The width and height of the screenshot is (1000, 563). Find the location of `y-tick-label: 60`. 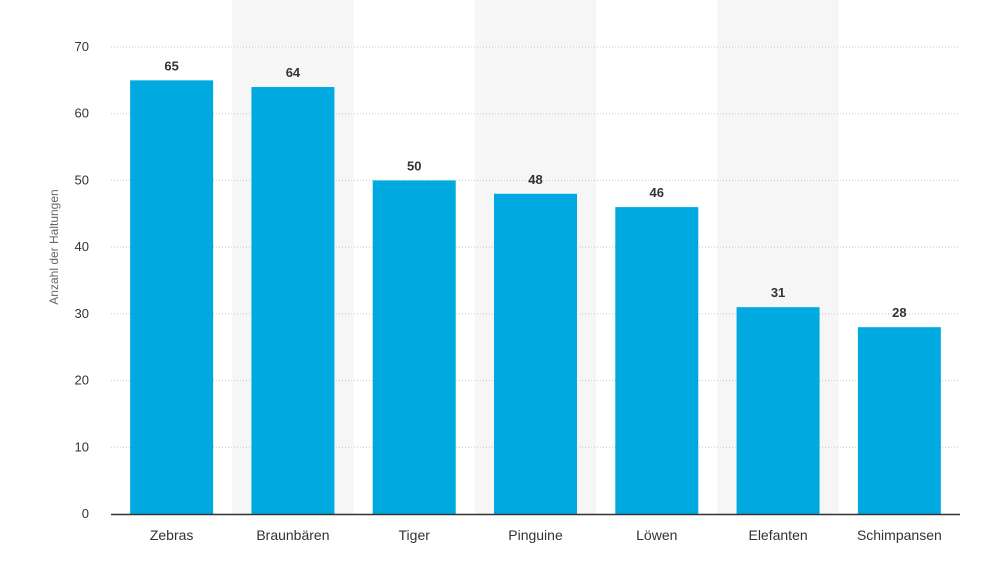

y-tick-label: 60 is located at coordinates (82, 113).